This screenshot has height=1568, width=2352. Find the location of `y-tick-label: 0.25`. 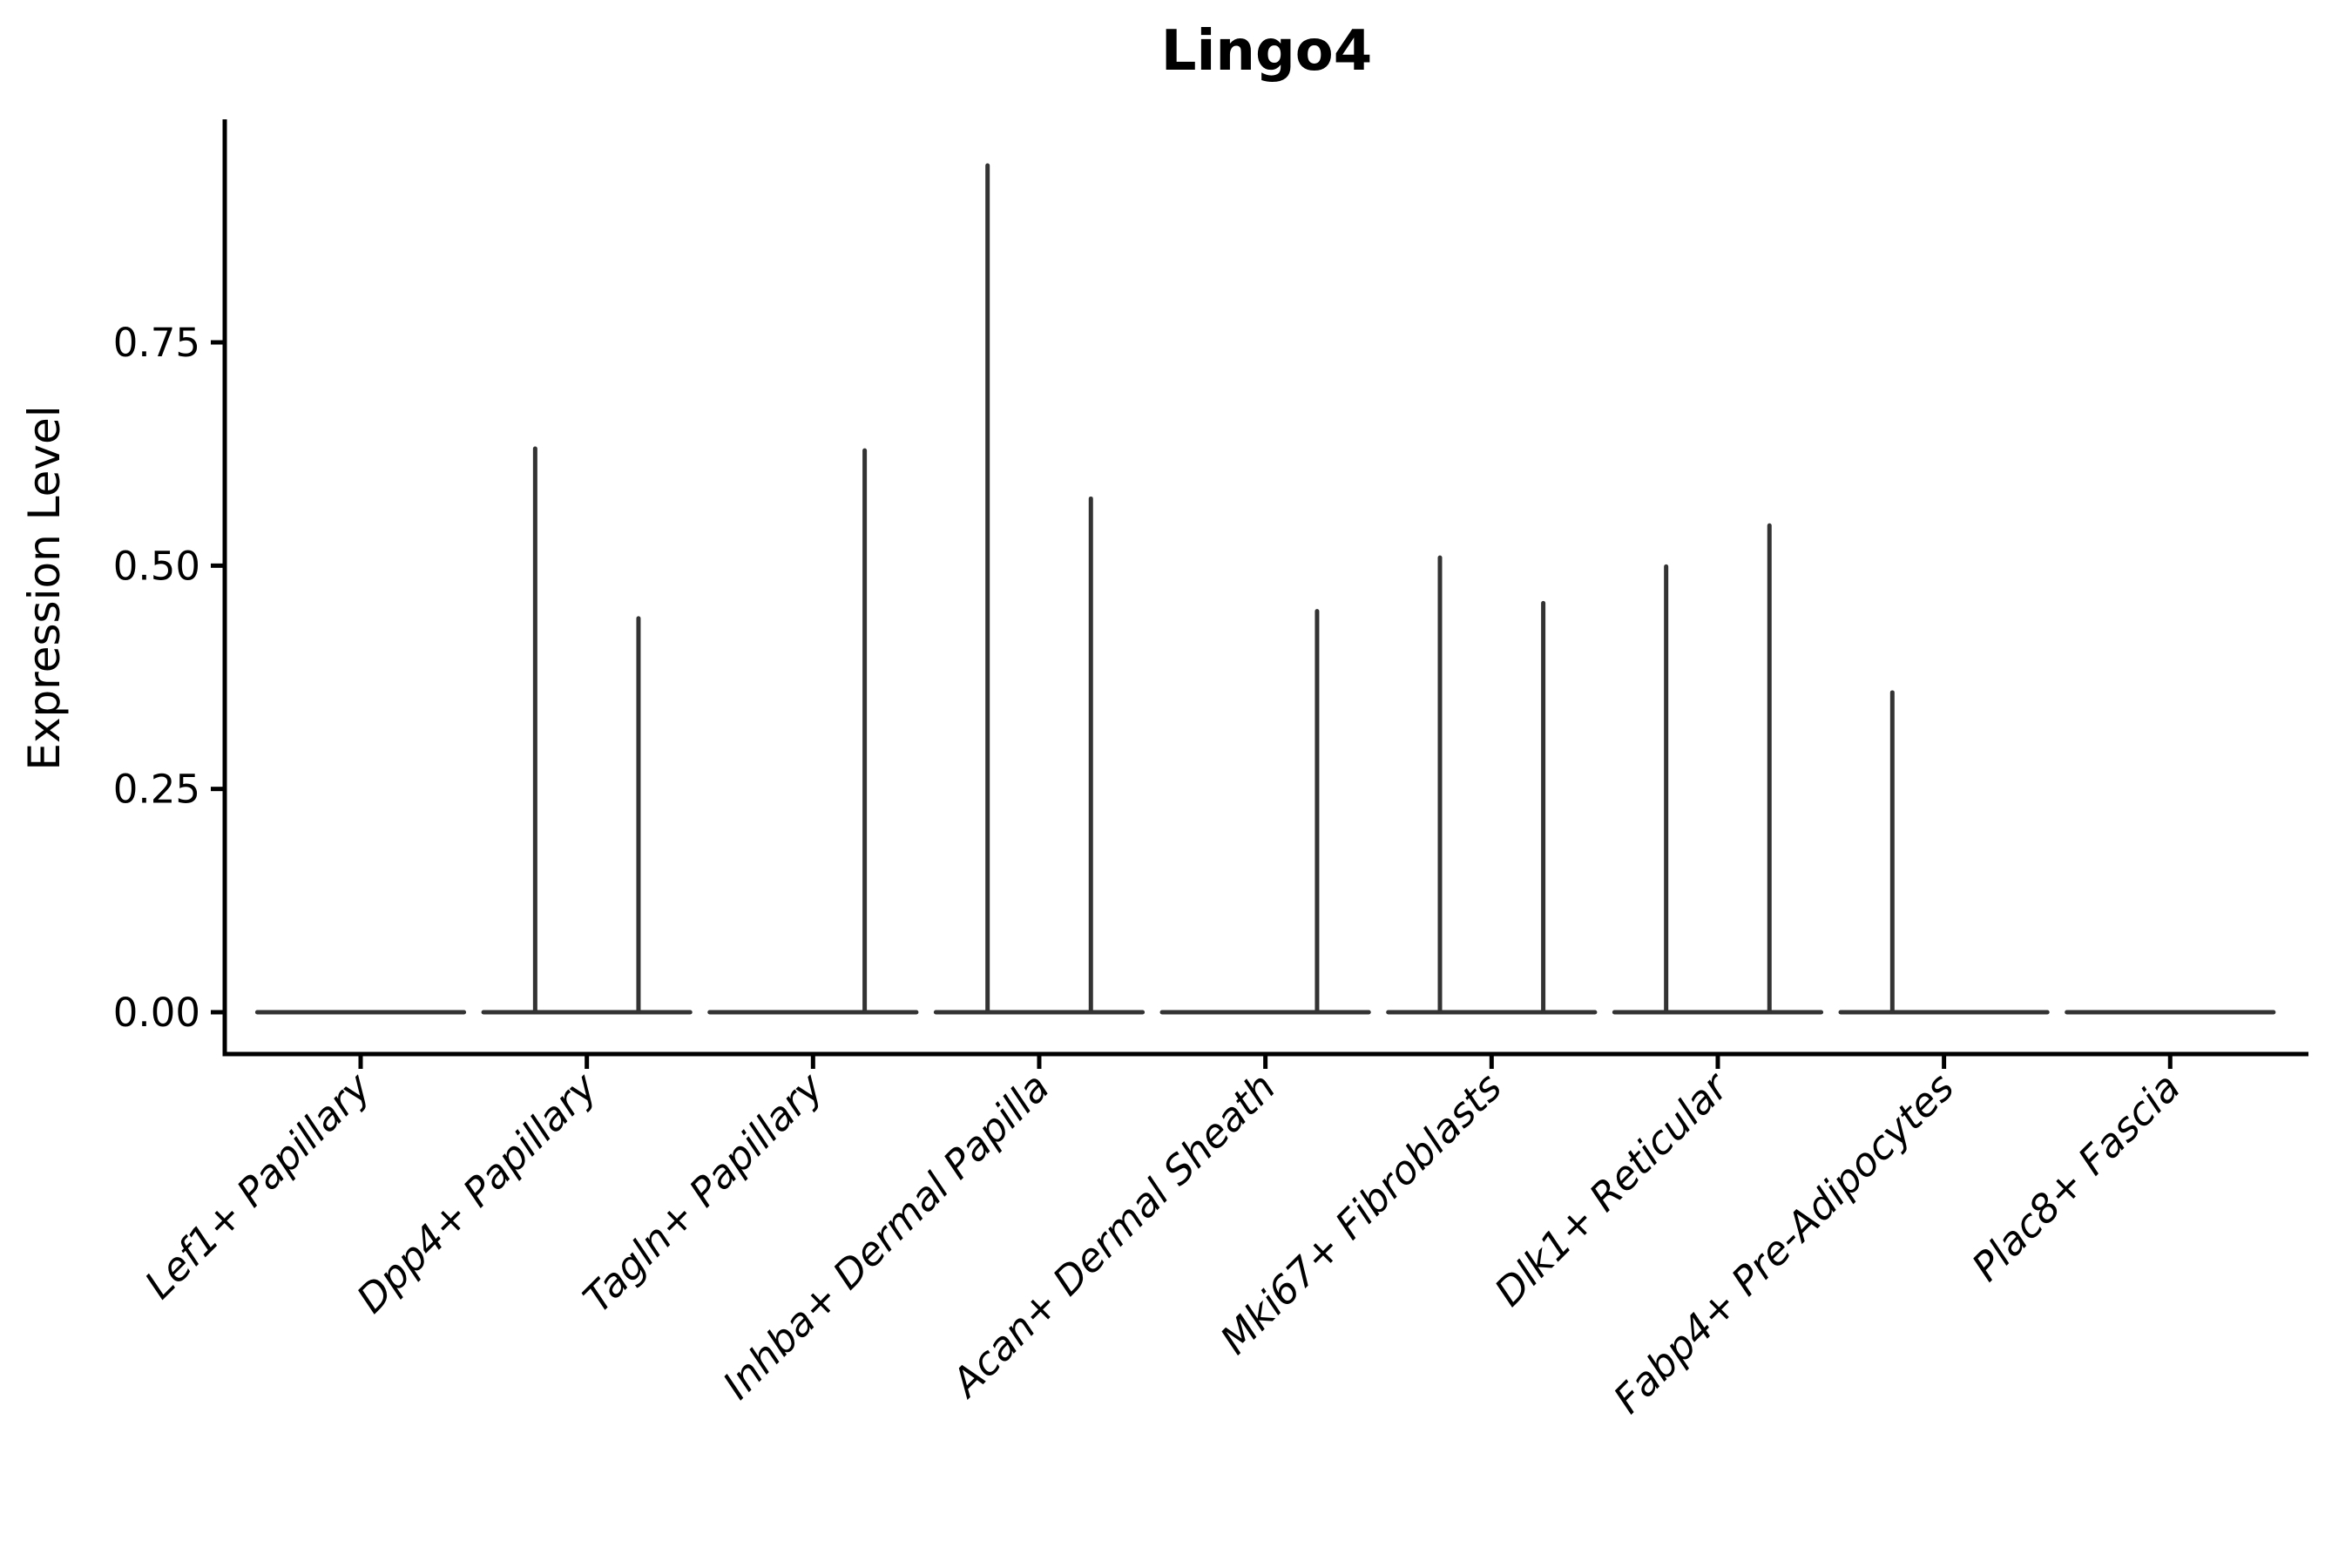

y-tick-label: 0.25 is located at coordinates (156, 790).